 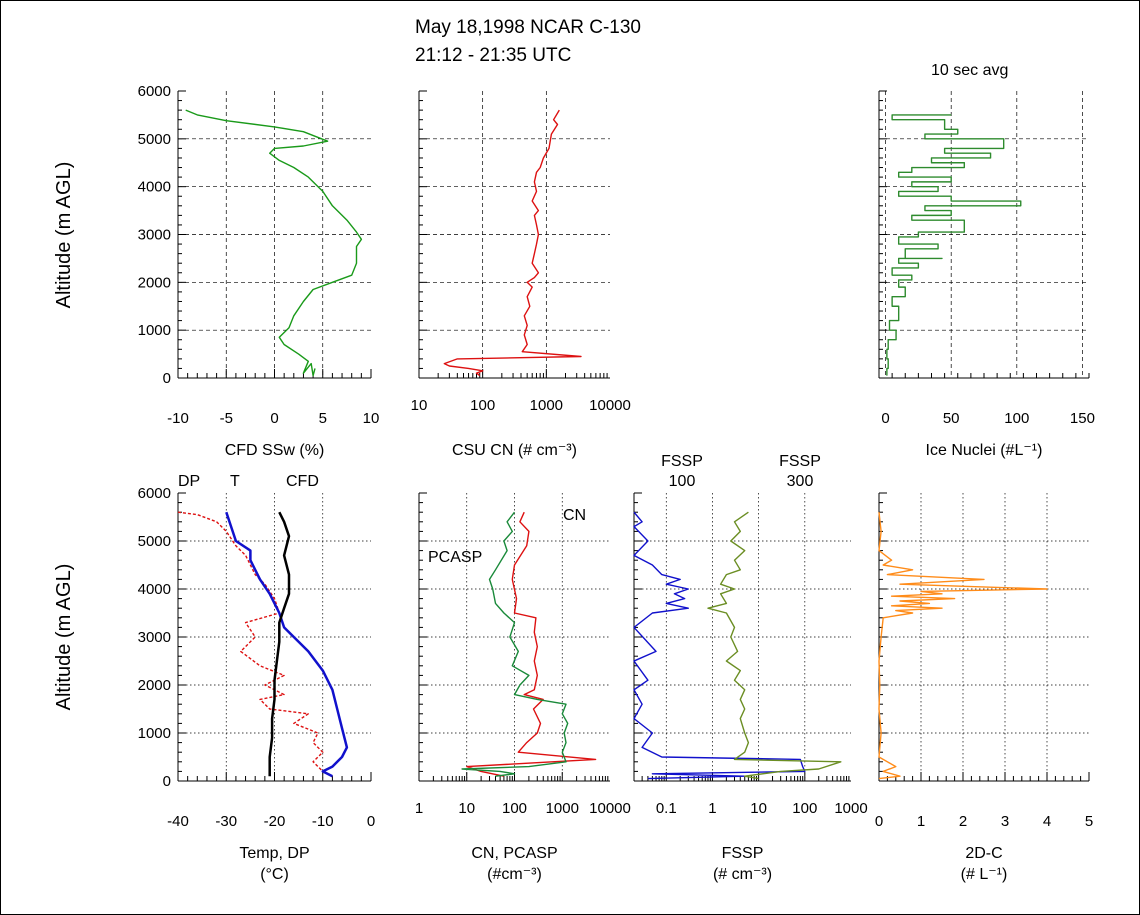 What do you see at coordinates (743, 853) in the screenshot?
I see `x-axis-label: FSSP` at bounding box center [743, 853].